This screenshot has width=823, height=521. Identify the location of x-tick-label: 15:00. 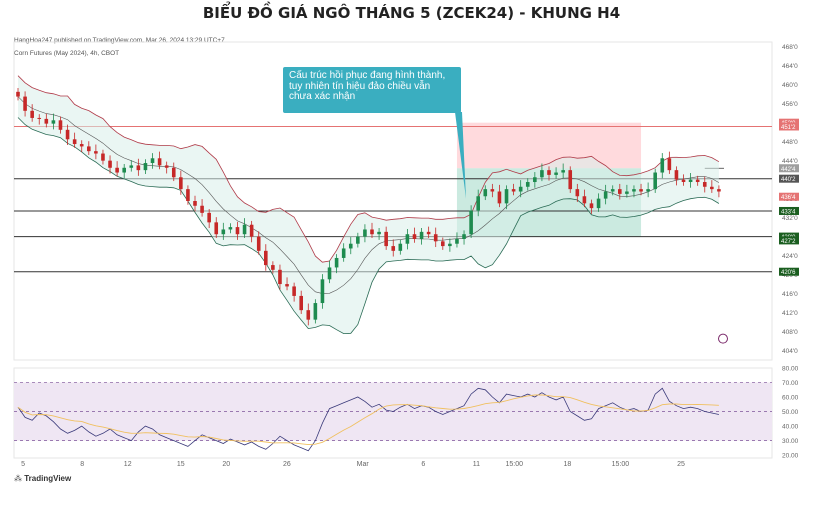
(515, 464).